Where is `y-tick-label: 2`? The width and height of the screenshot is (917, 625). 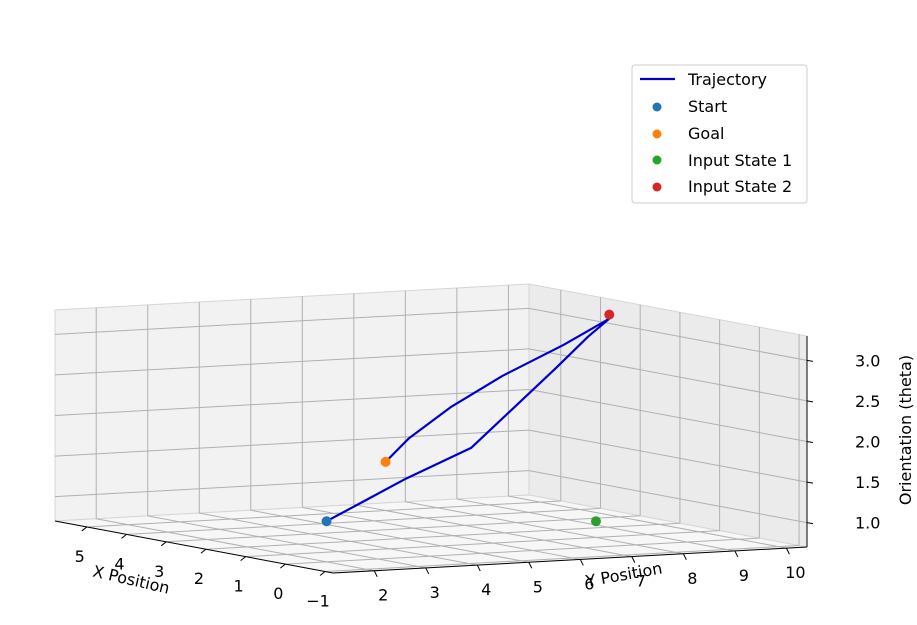 y-tick-label: 2 is located at coordinates (383, 595).